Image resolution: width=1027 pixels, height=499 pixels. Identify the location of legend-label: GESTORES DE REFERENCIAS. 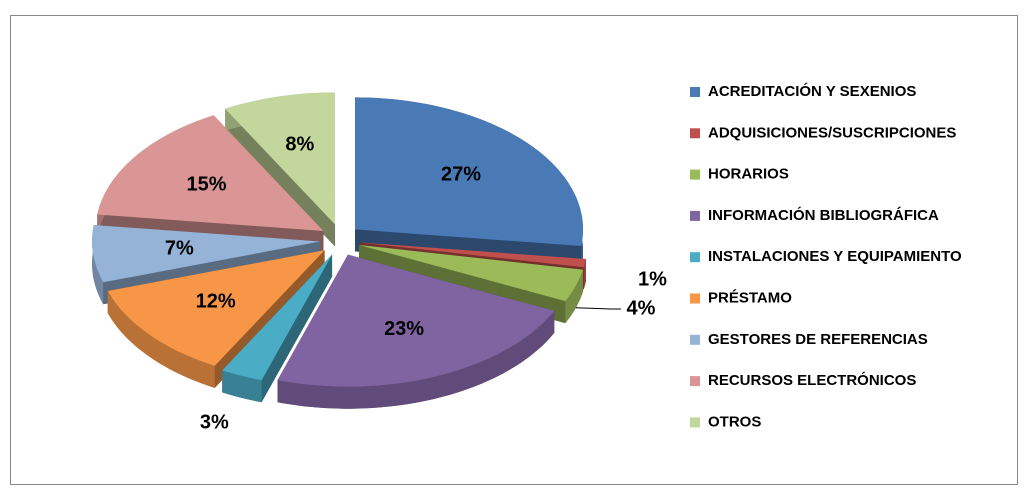
(818, 339).